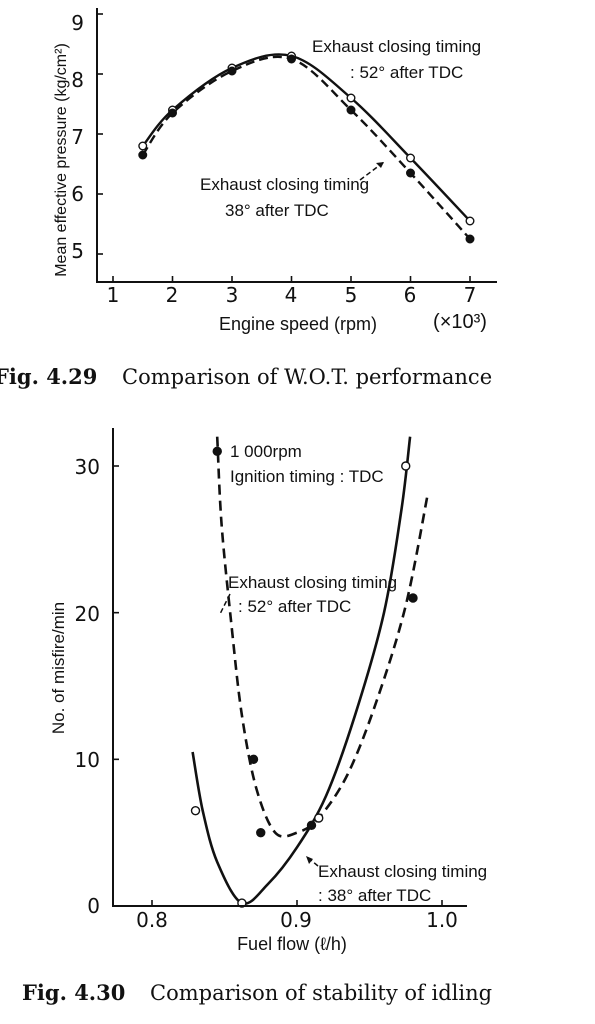  Describe the element at coordinates (307, 377) in the screenshot. I see `c1-caption-text: Comparison of W.O.T. performance` at that location.